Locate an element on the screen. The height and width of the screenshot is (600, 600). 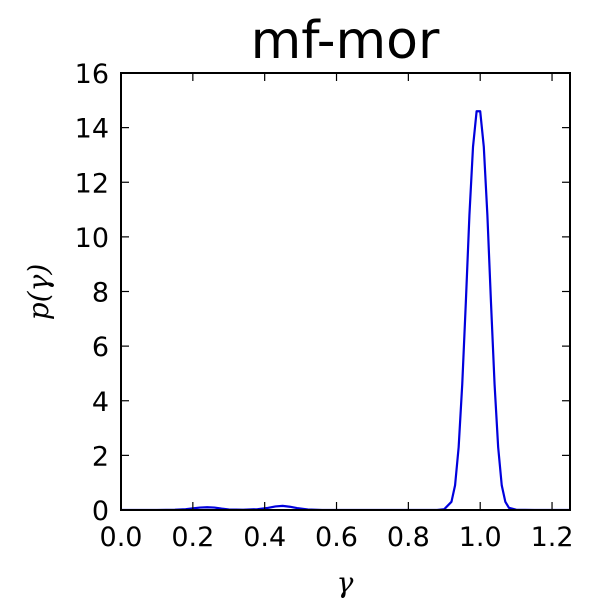
x-tick-label: 0.8 is located at coordinates (408, 537).